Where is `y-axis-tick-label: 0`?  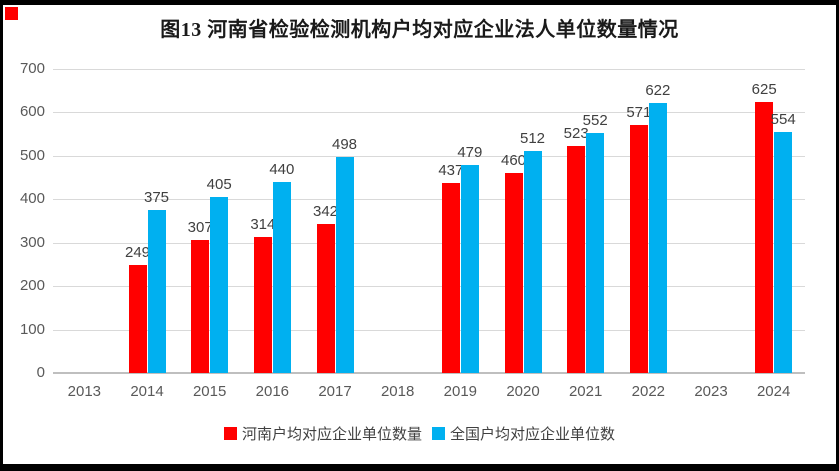
y-axis-tick-label: 0 is located at coordinates (40, 372).